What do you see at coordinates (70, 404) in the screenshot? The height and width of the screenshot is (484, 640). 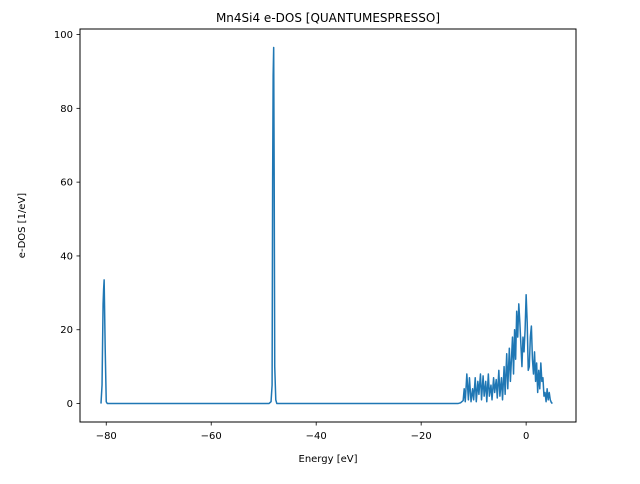 I see `y-tick-label: 0` at bounding box center [70, 404].